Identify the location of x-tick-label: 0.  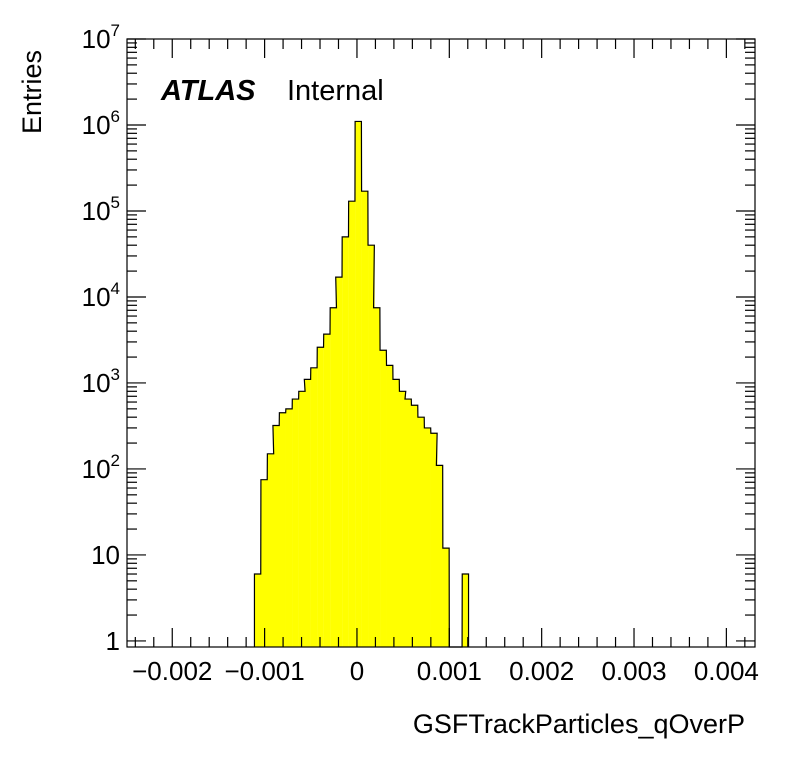
(357, 671).